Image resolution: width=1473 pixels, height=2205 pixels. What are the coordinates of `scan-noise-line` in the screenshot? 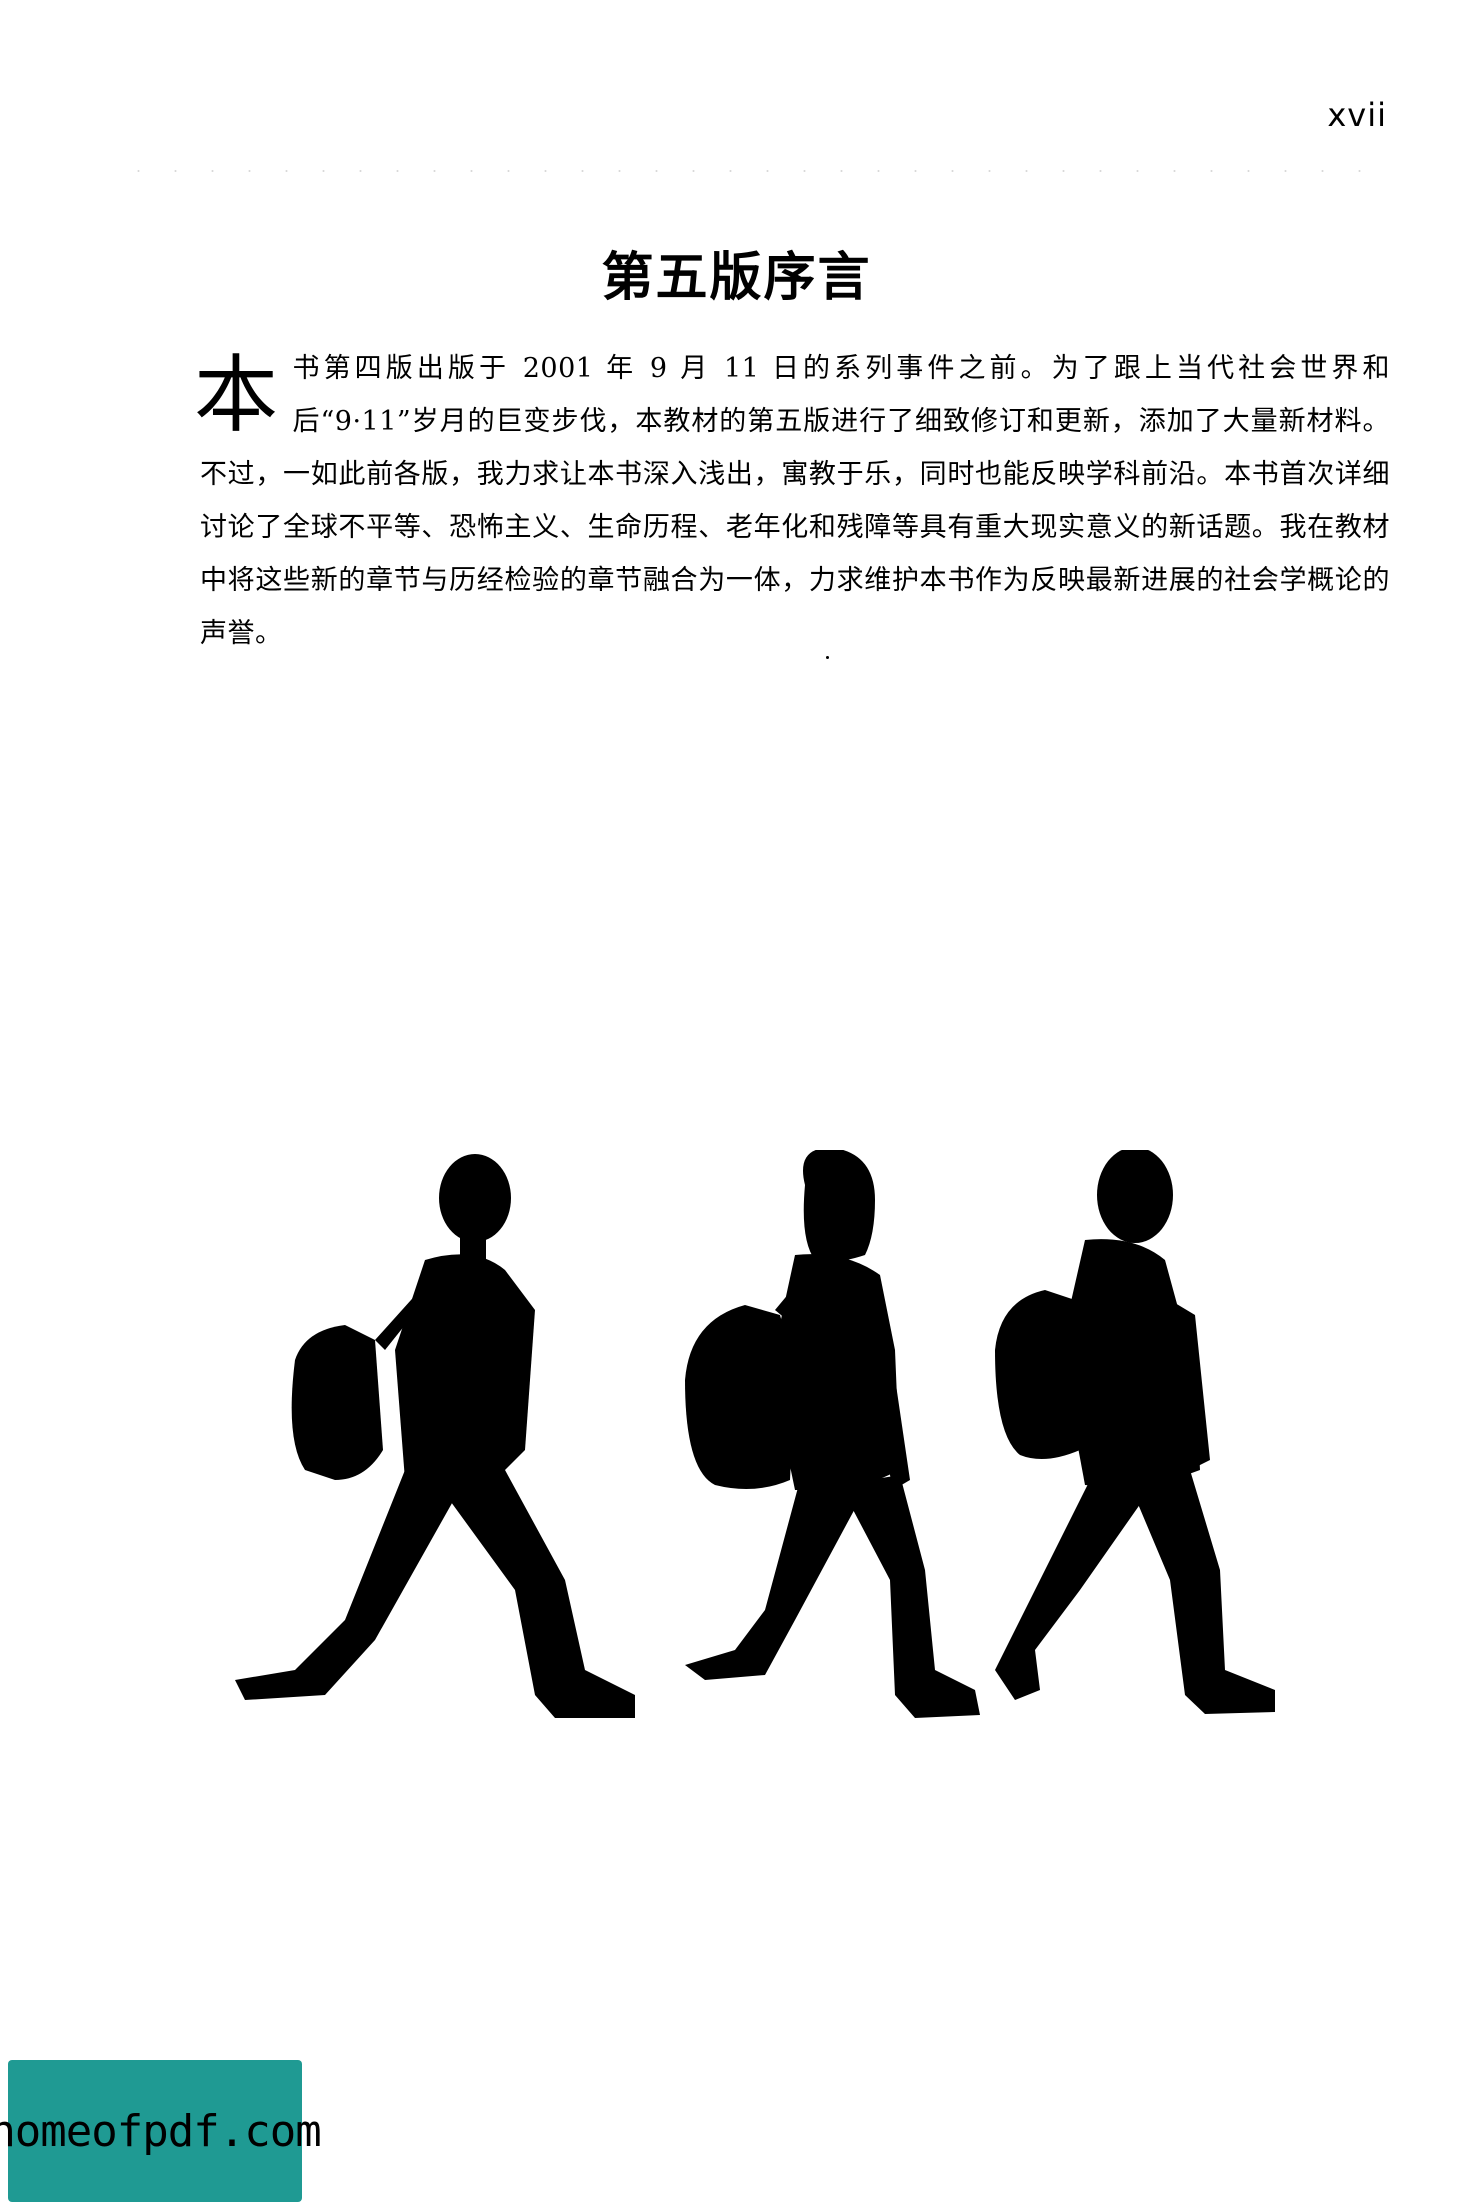 It's located at (750, 171).